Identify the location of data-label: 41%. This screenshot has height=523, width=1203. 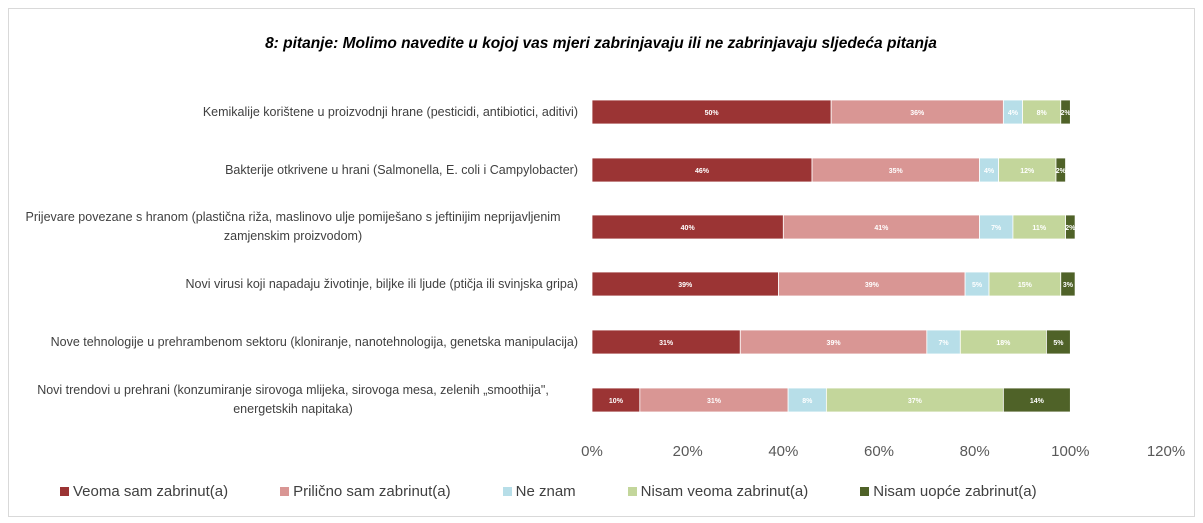
(881, 228).